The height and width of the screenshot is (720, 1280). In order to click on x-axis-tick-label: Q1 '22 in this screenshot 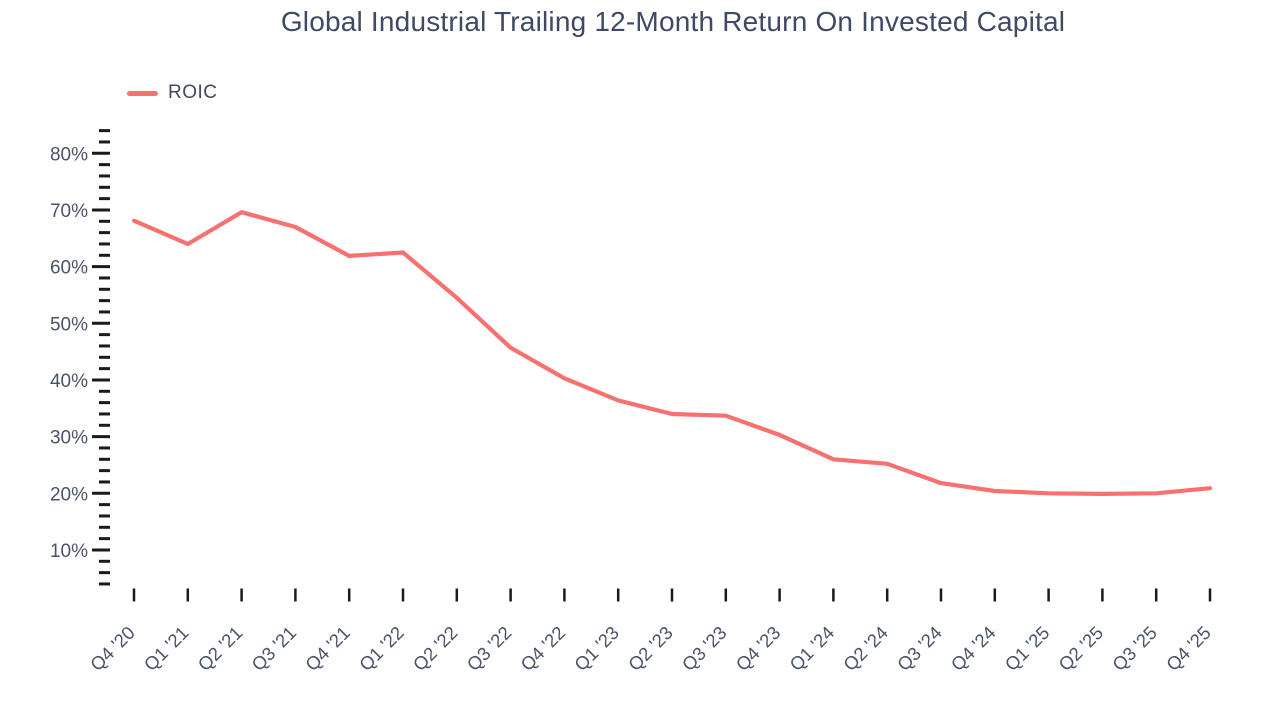, I will do `click(381, 648)`.